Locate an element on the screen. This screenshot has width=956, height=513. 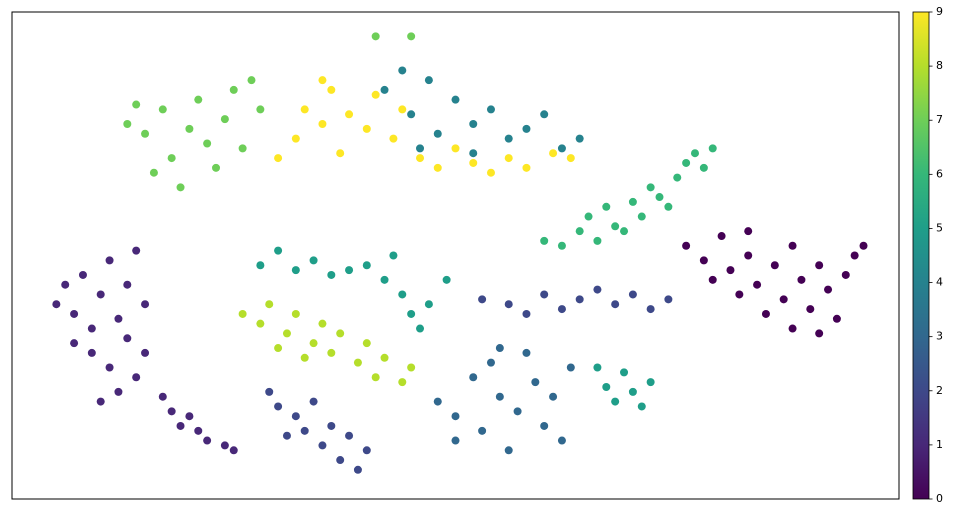
colorbar-tick-label: 9 is located at coordinates (939, 11).